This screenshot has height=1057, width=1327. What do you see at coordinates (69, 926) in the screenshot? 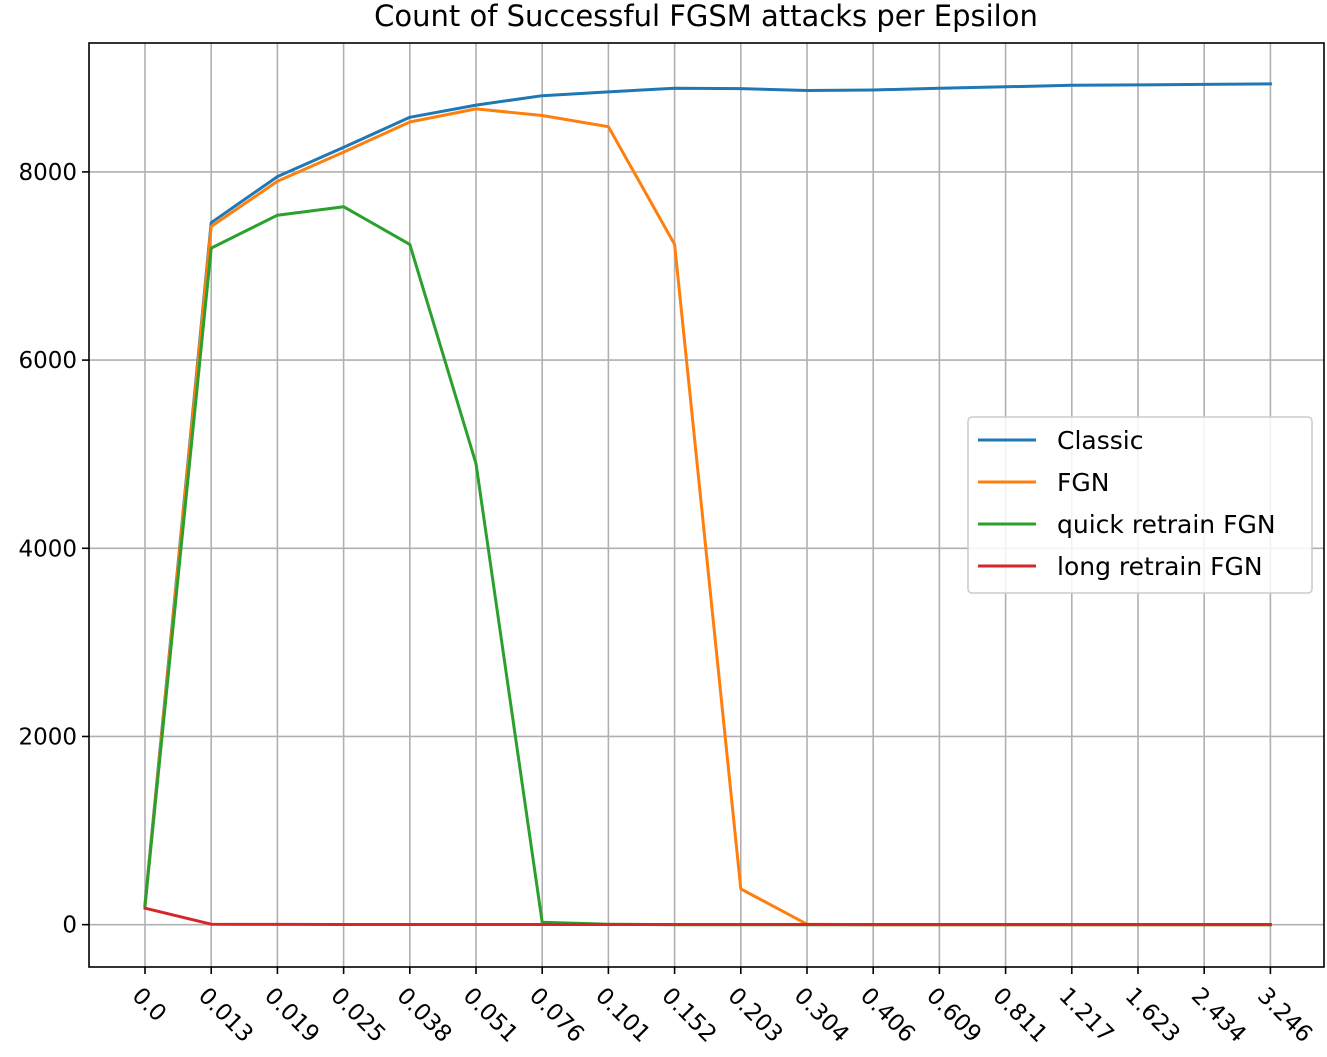
I see `y-tick-label: 0` at bounding box center [69, 926].